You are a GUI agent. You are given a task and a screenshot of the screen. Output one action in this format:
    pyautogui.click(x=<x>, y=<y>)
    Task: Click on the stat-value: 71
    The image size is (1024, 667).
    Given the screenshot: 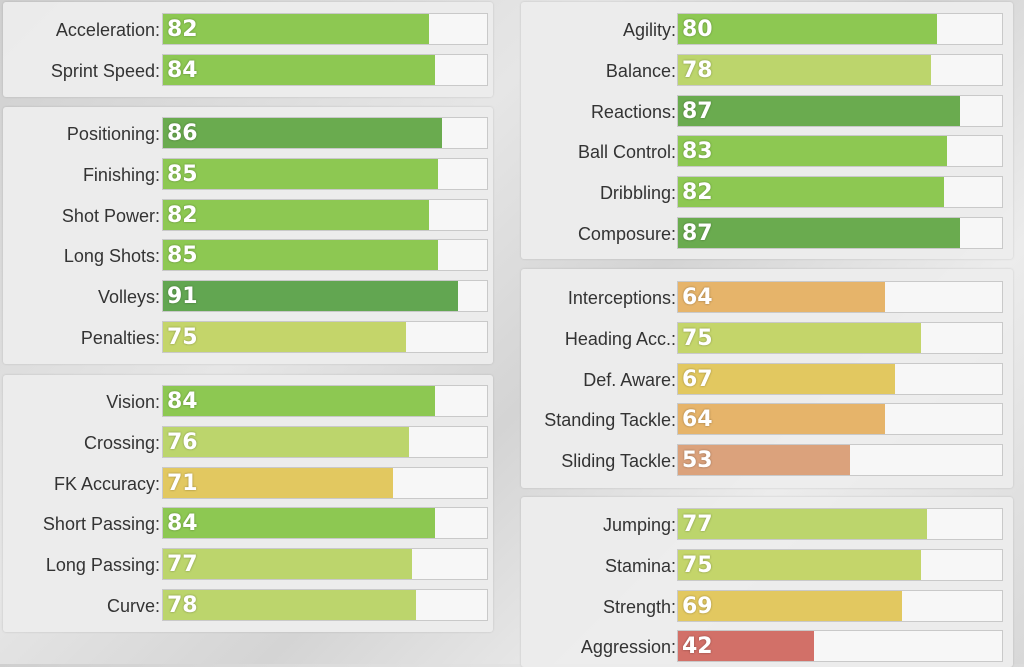 What is the action you would take?
    pyautogui.click(x=182, y=483)
    